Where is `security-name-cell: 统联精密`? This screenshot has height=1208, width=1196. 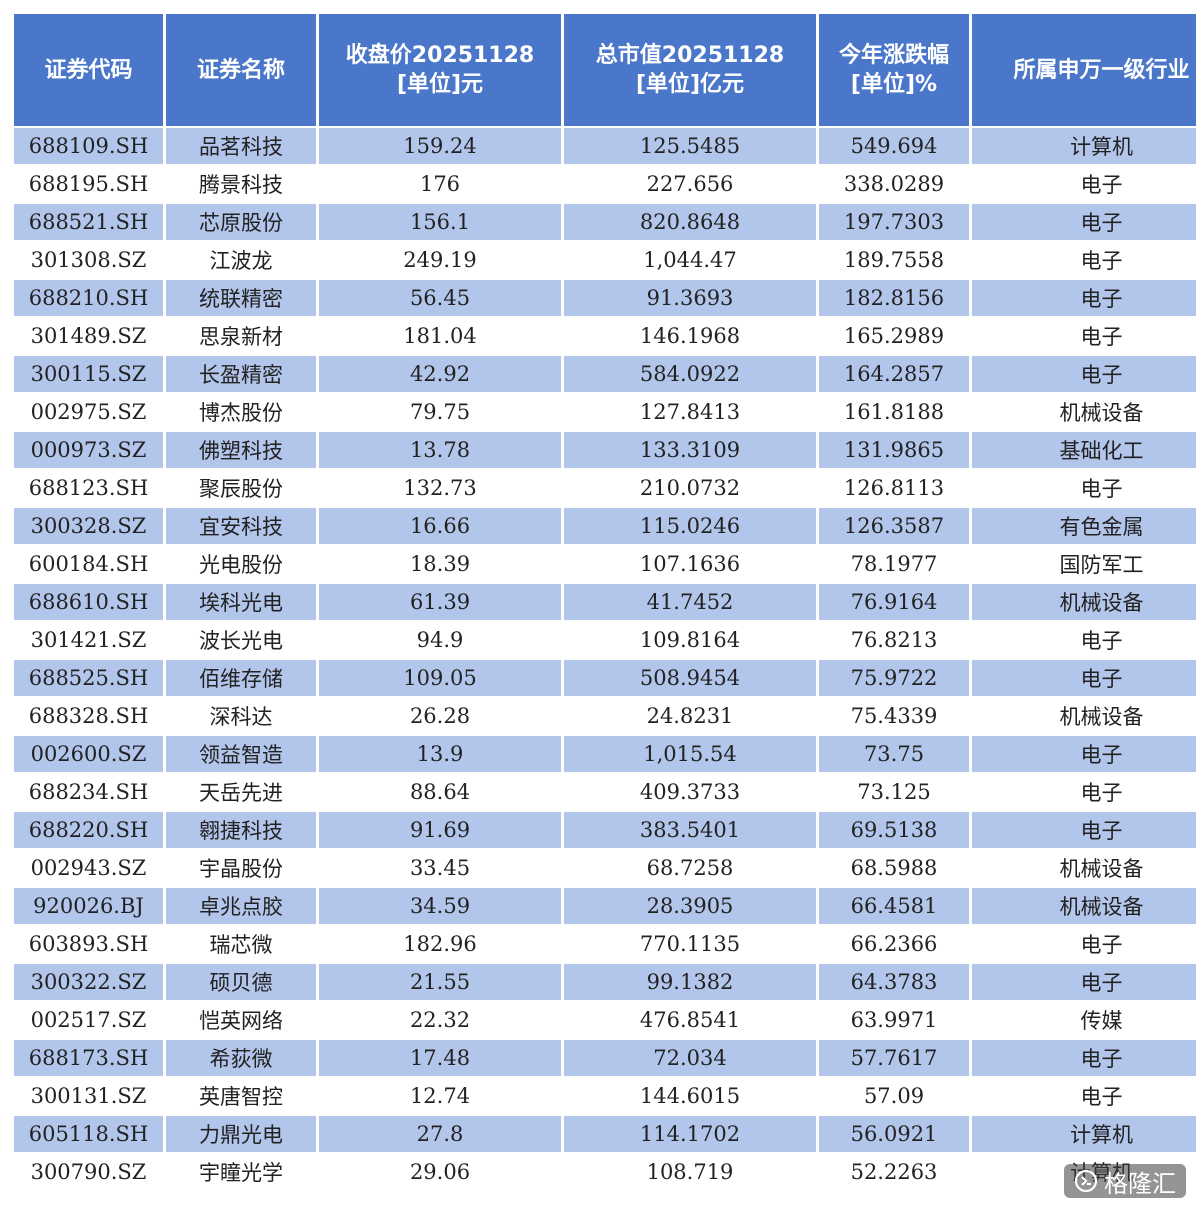
security-name-cell: 统联精密 is located at coordinates (241, 298).